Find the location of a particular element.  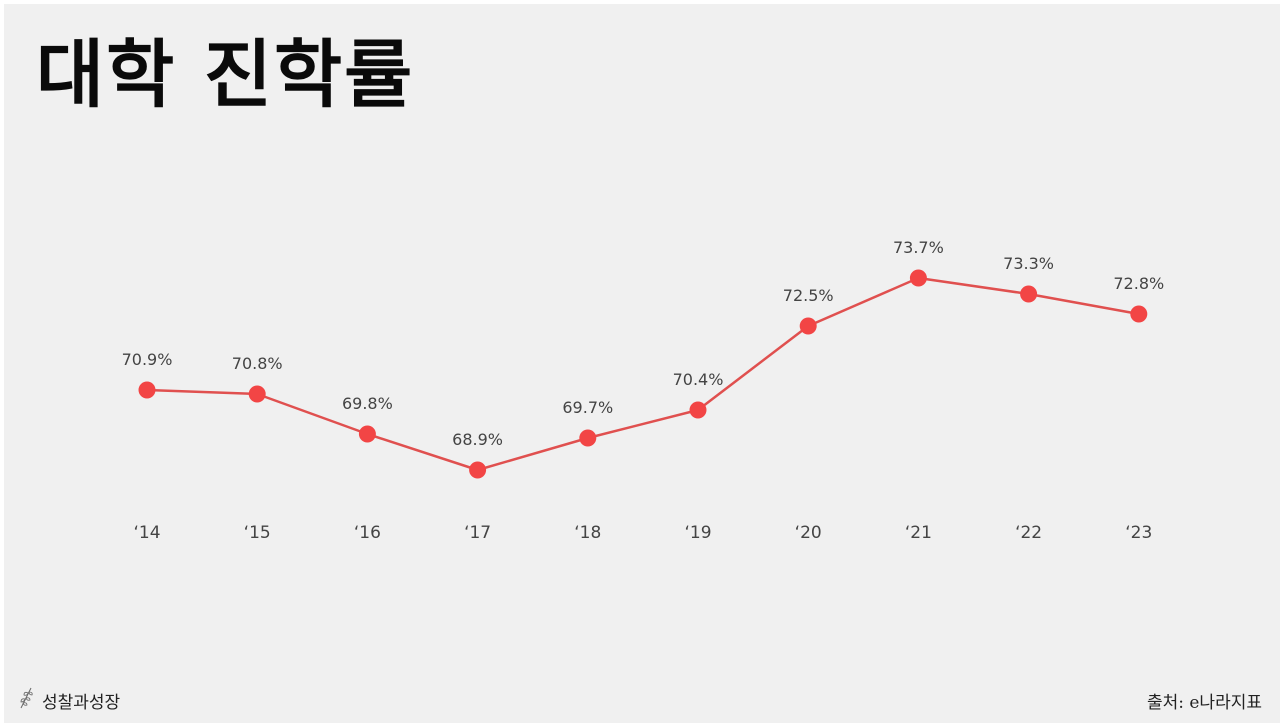

leaf-sprig-icon is located at coordinates (26, 700).